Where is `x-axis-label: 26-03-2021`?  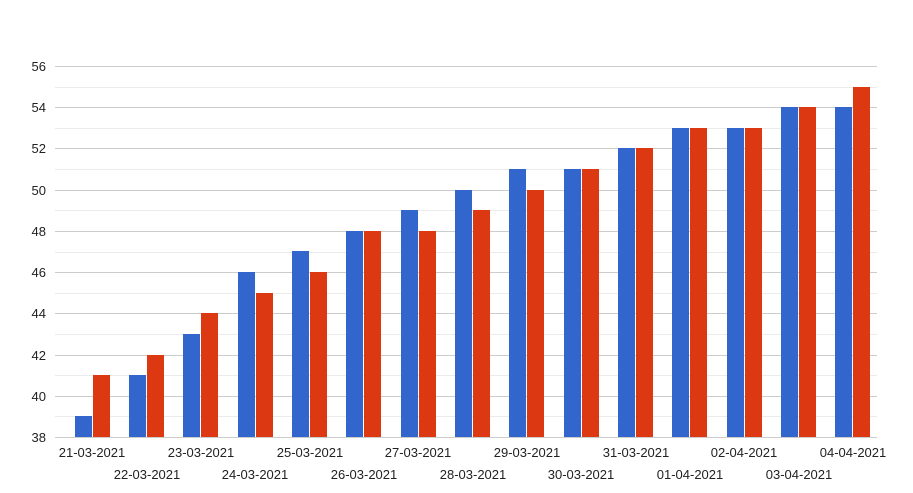 x-axis-label: 26-03-2021 is located at coordinates (364, 474).